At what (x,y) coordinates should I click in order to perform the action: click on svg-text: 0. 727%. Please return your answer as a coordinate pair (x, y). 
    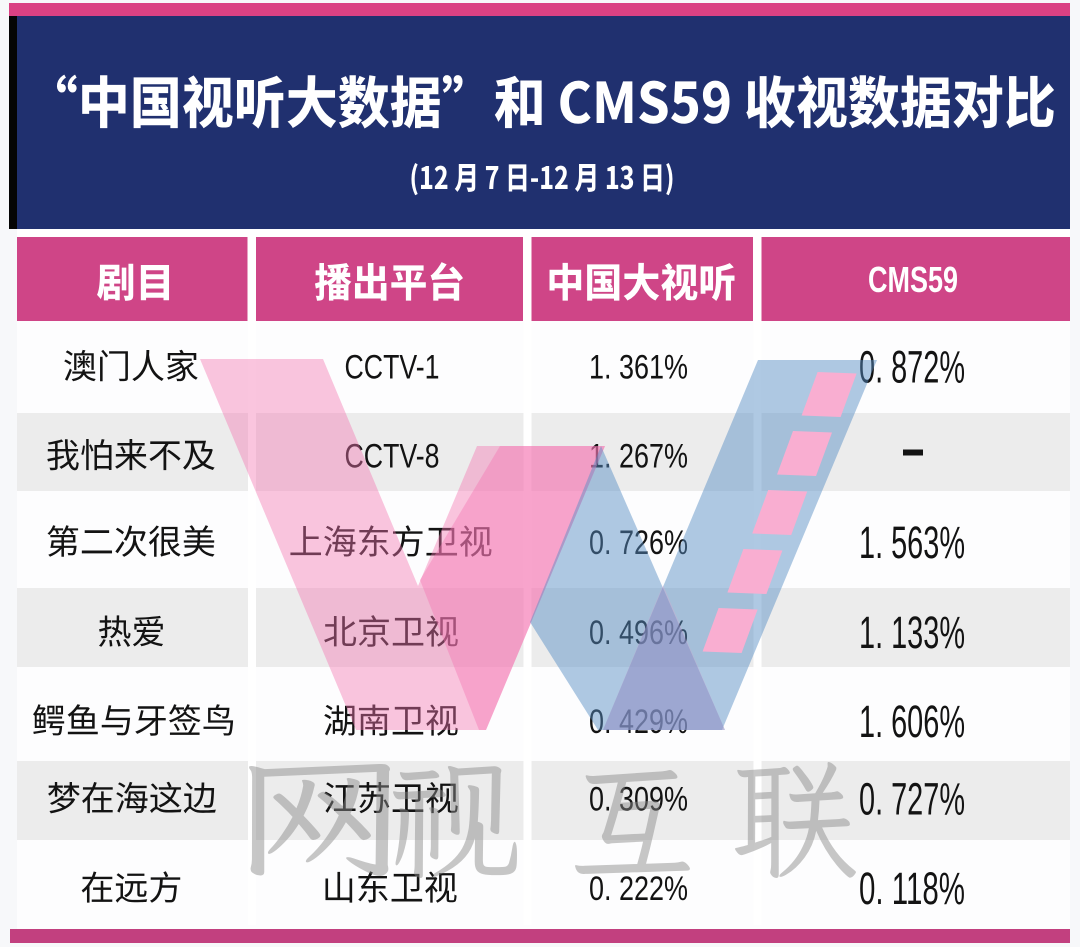
    Looking at the image, I should click on (912, 799).